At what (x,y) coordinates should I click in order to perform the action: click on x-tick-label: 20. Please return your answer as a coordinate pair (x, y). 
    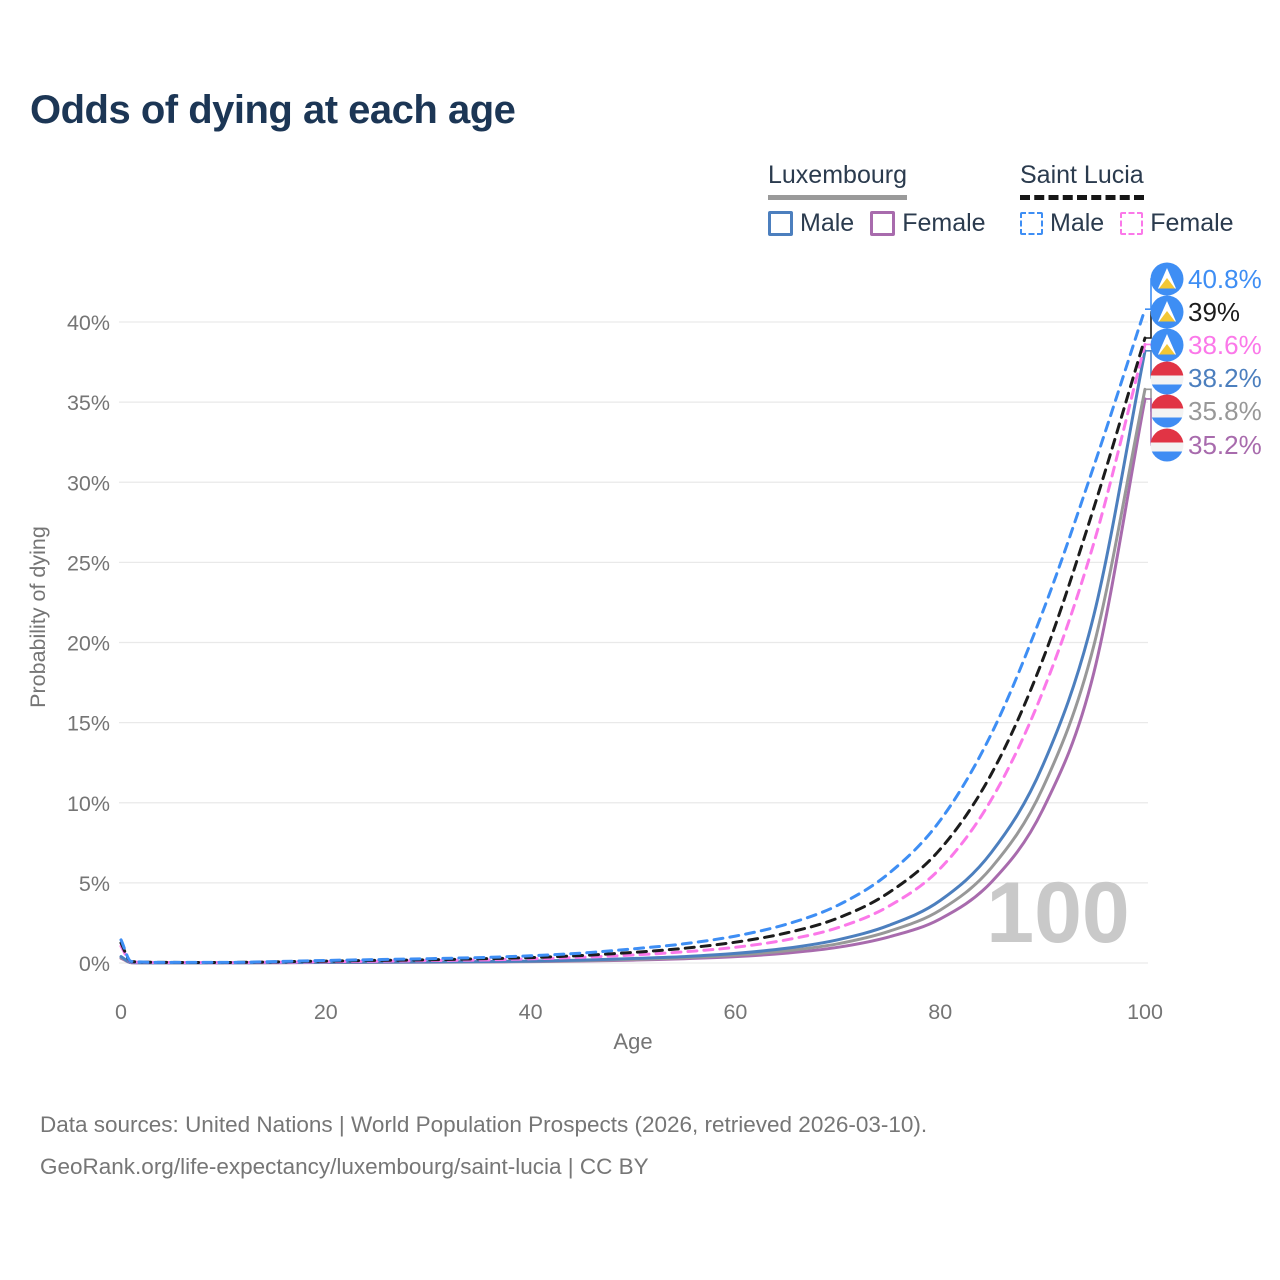
    Looking at the image, I should click on (326, 1012).